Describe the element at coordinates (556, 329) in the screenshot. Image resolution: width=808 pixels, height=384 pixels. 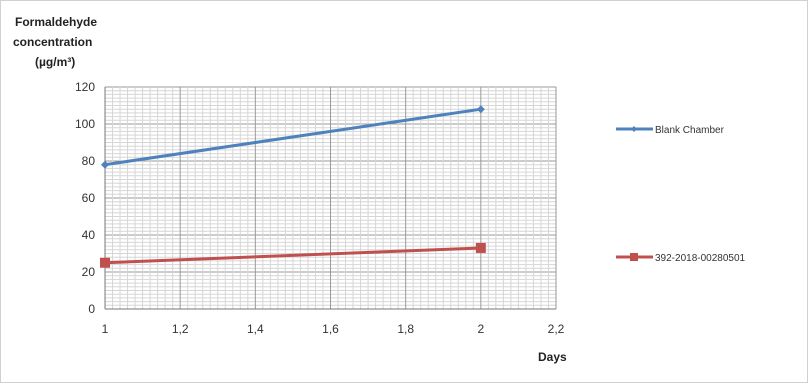
I see `x-tick-label: 2,2` at that location.